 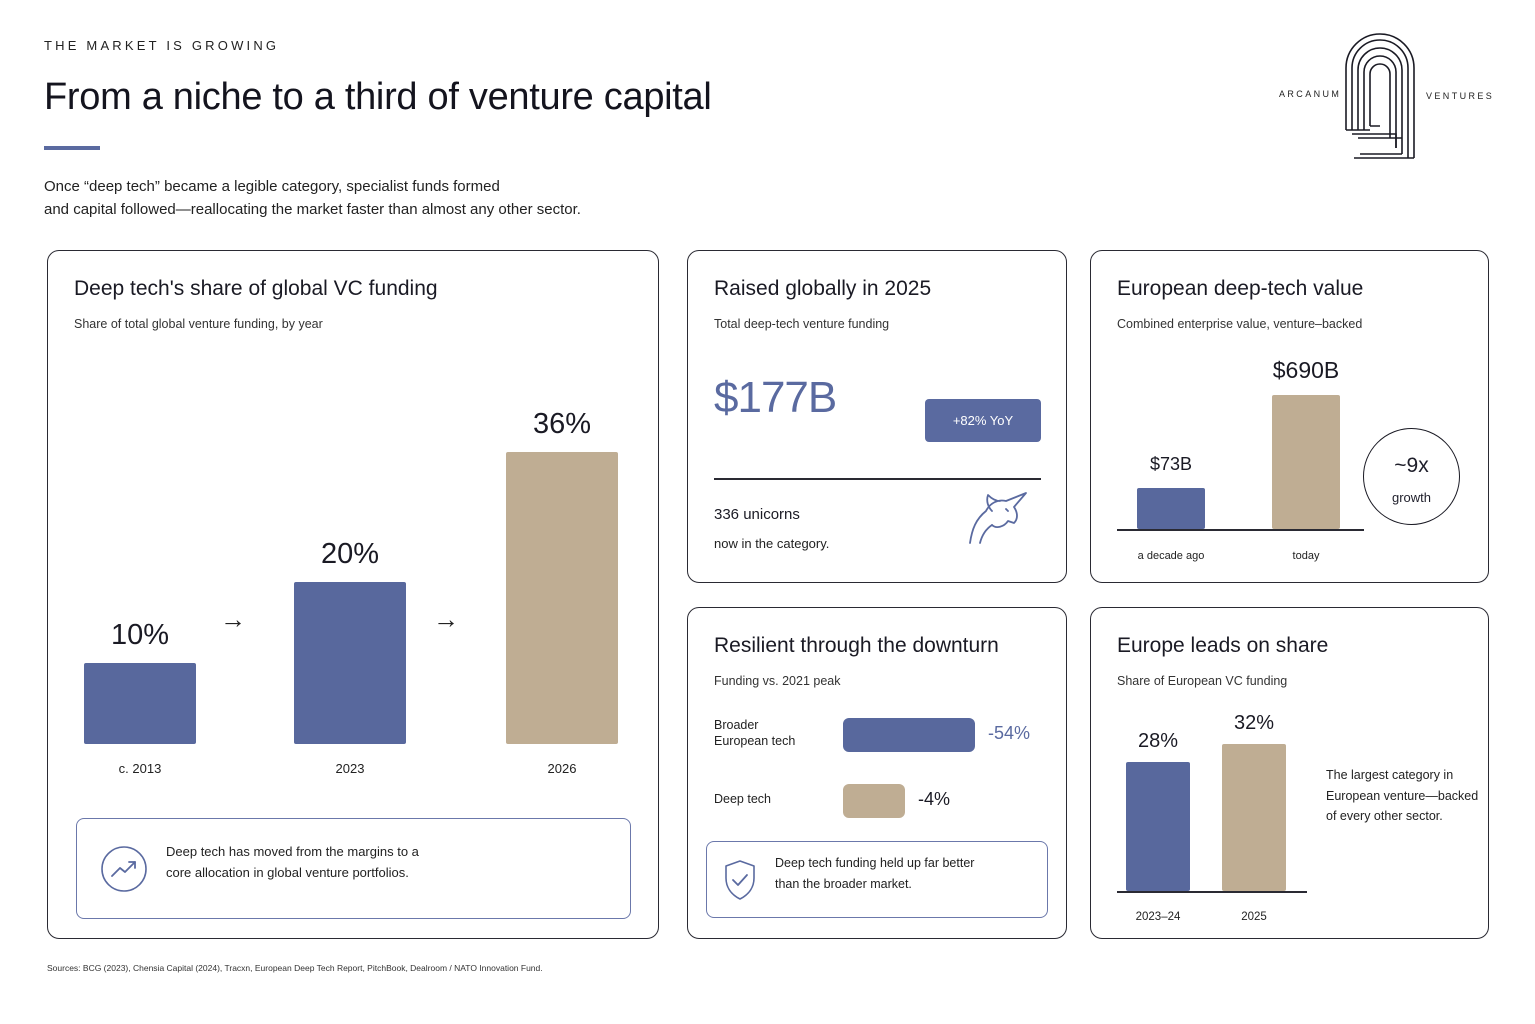 I want to click on callout-line-1: Deep tech funding held up far better, so click(x=875, y=863).